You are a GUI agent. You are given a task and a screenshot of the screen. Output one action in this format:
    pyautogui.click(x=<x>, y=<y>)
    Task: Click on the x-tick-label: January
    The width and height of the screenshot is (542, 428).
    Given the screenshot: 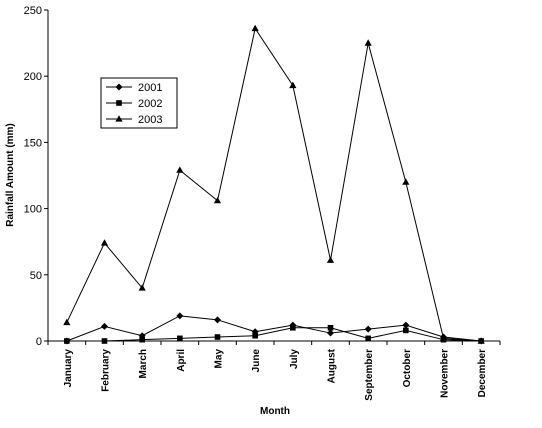 What is the action you would take?
    pyautogui.click(x=68, y=368)
    